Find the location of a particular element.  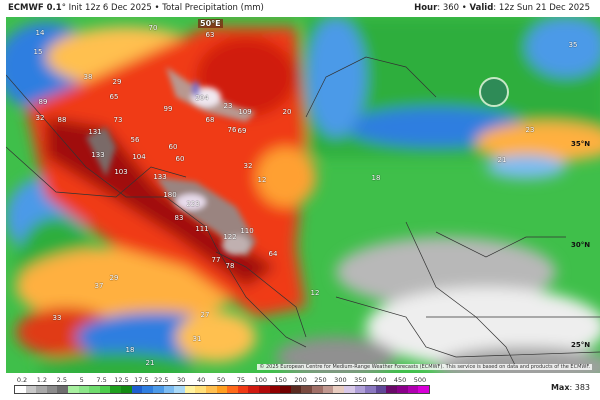

precip-value-label: 83 is located at coordinates (179, 218).